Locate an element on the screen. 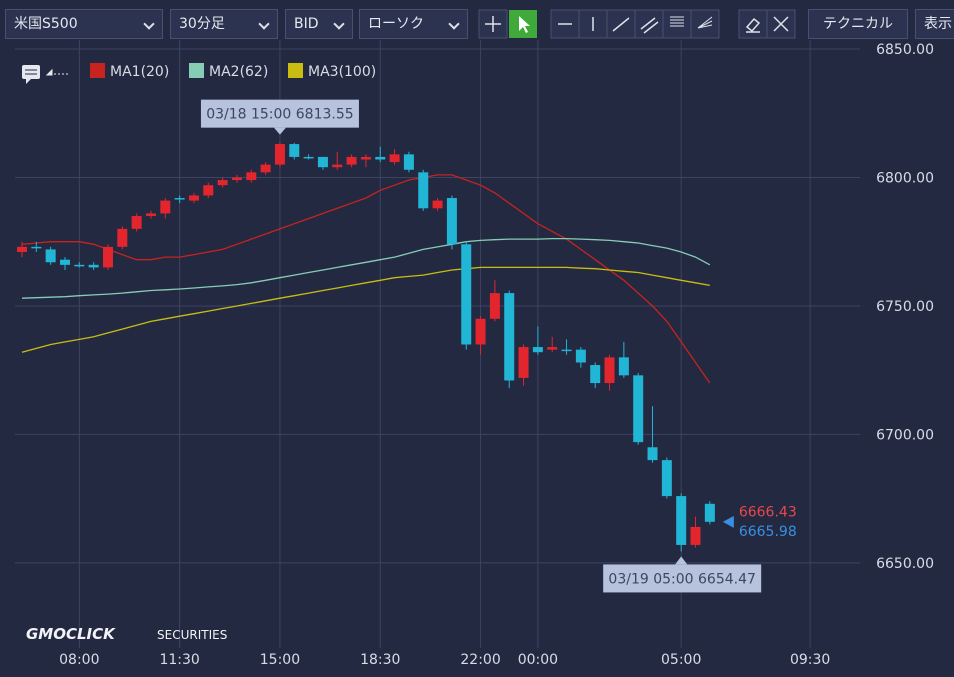 This screenshot has width=954, height=677. display-button: 表示 is located at coordinates (934, 24).